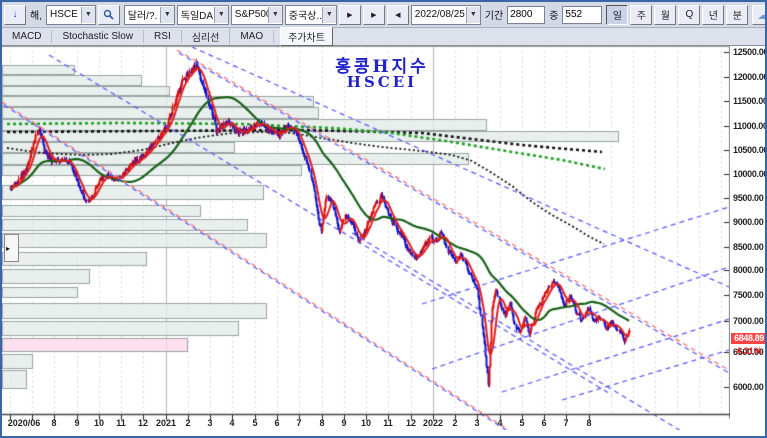  I want to click on y-axis-label: 12500.00, so click(750, 52).